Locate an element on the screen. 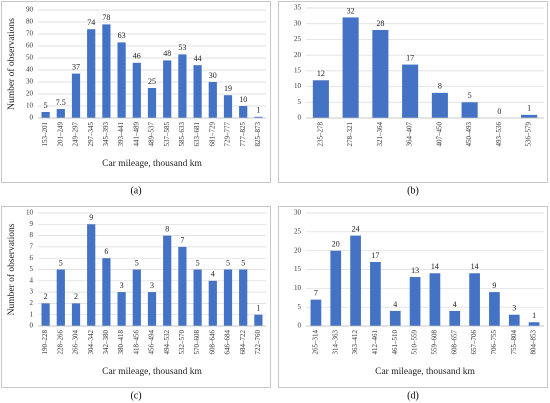  y-tick-label: 20 is located at coordinates (298, 250).